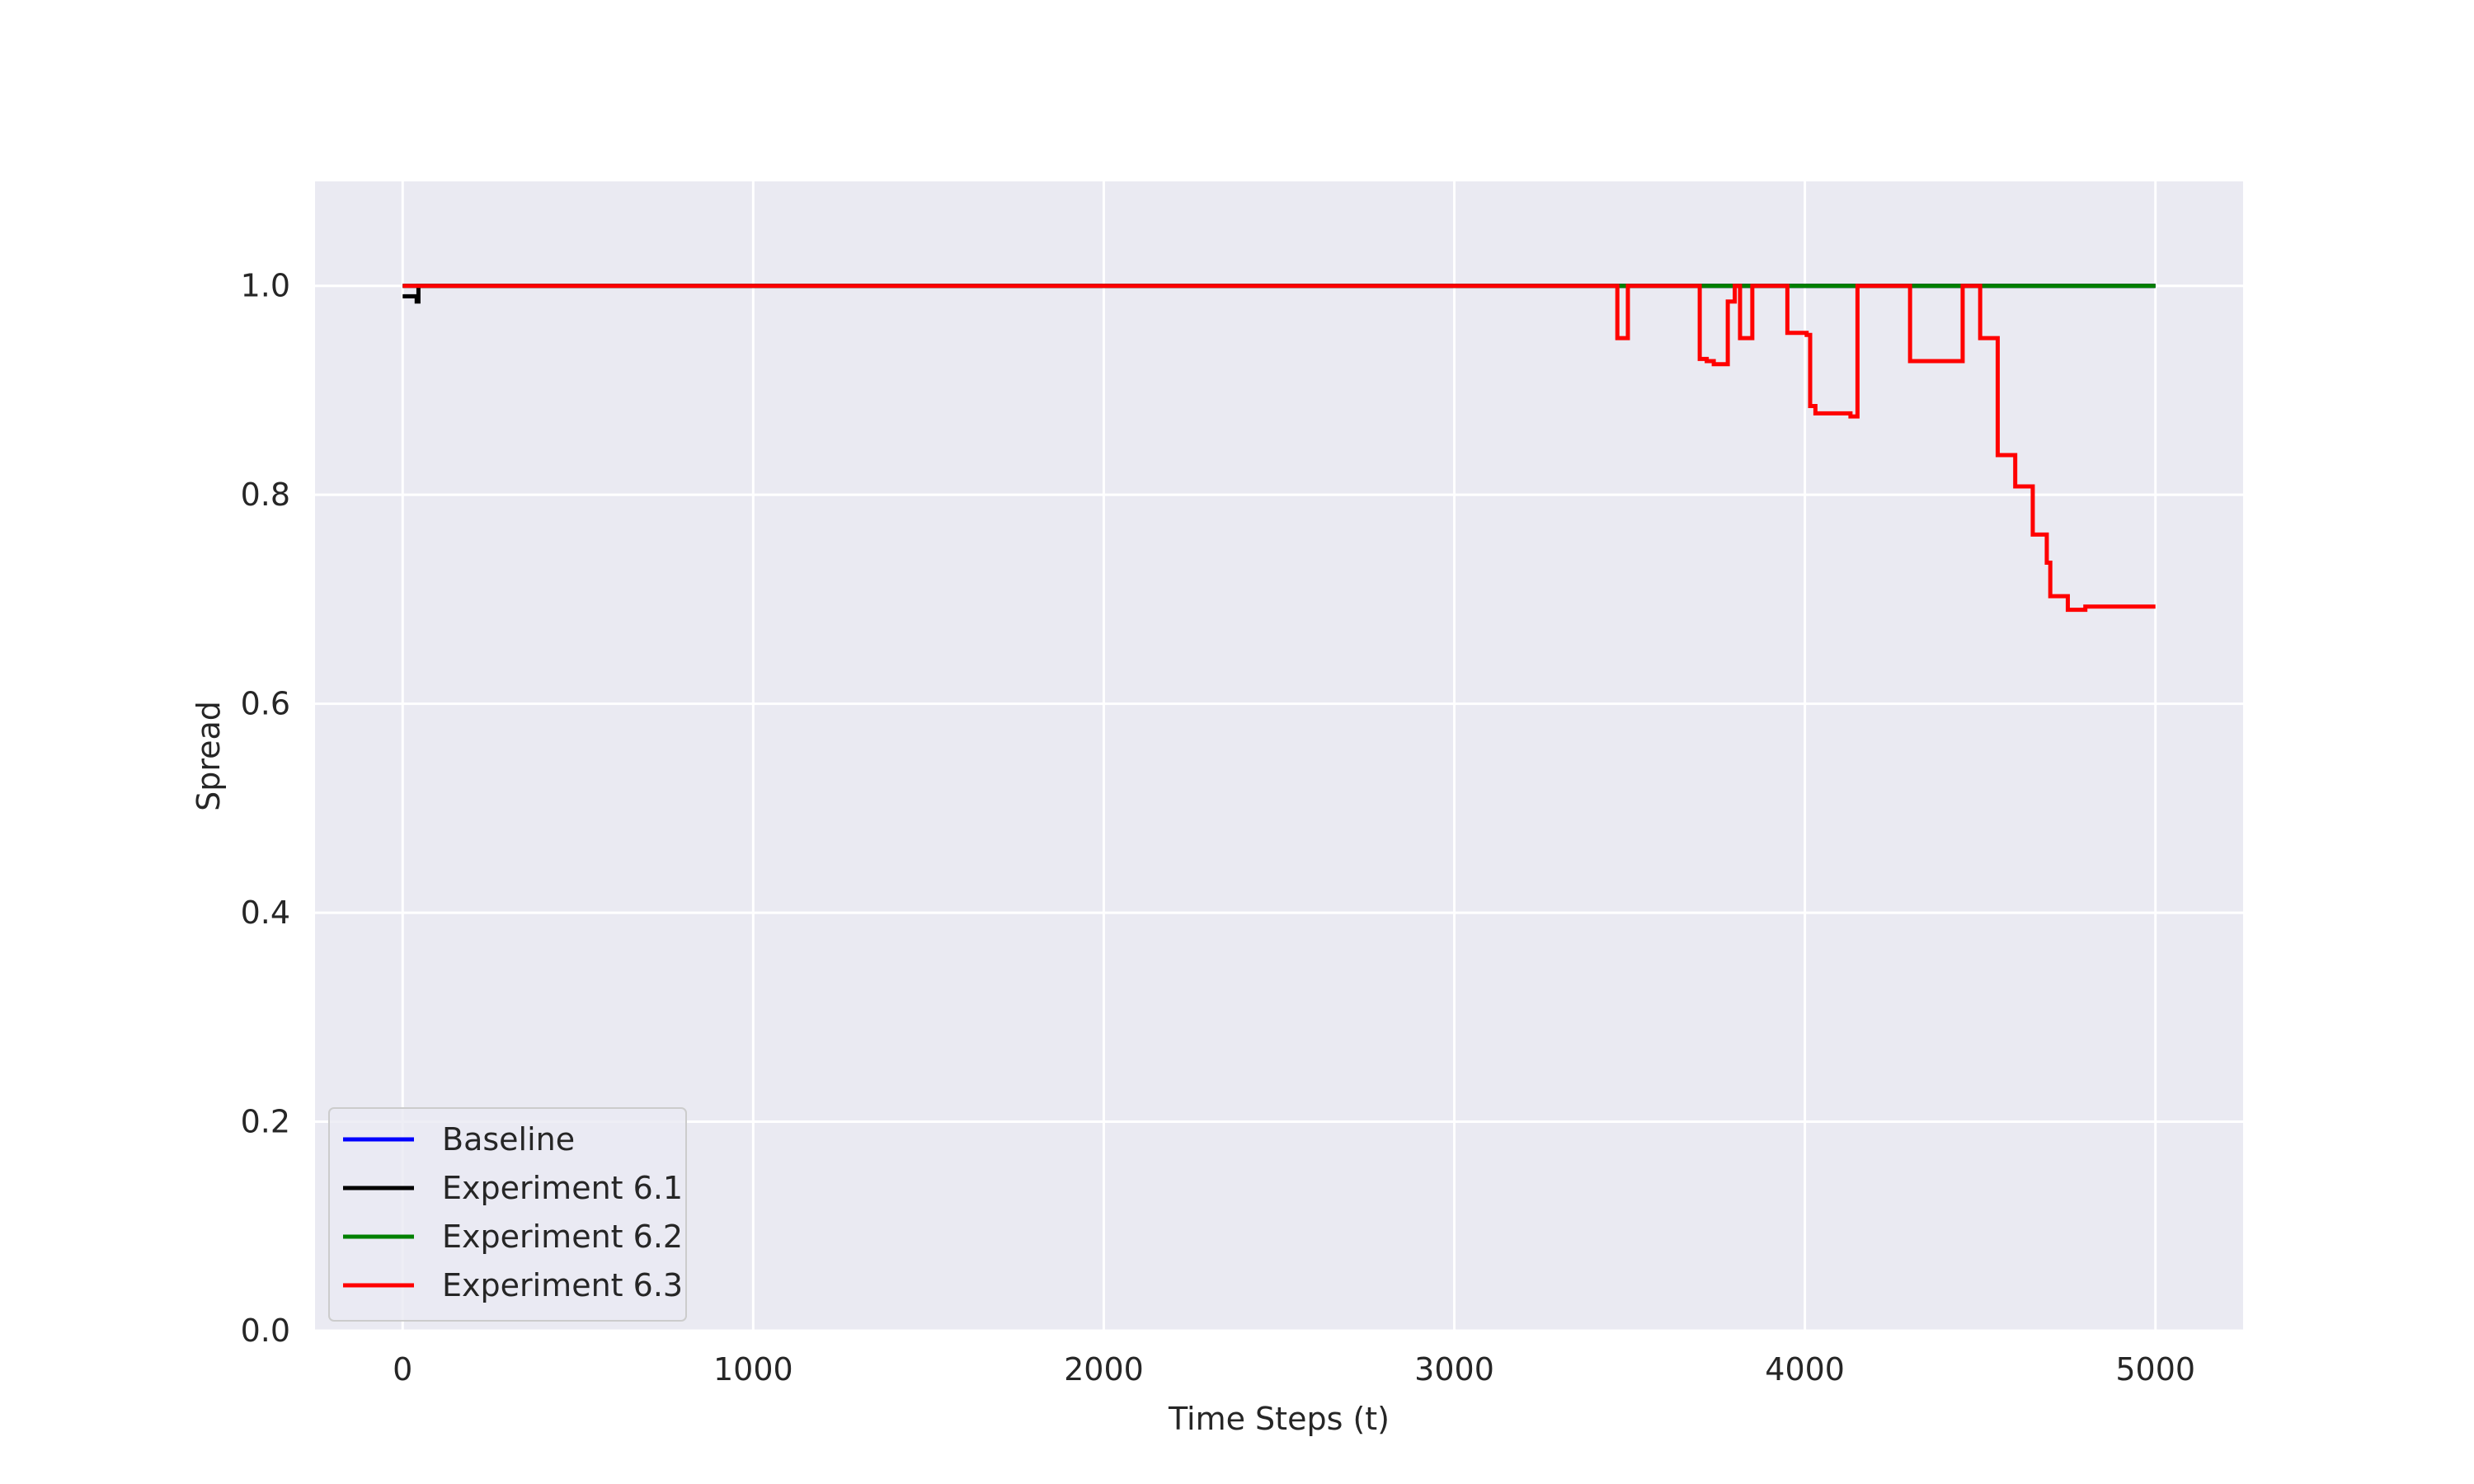 The width and height of the screenshot is (2474, 1484). I want to click on x-tick-label: 5000, so click(2155, 1369).